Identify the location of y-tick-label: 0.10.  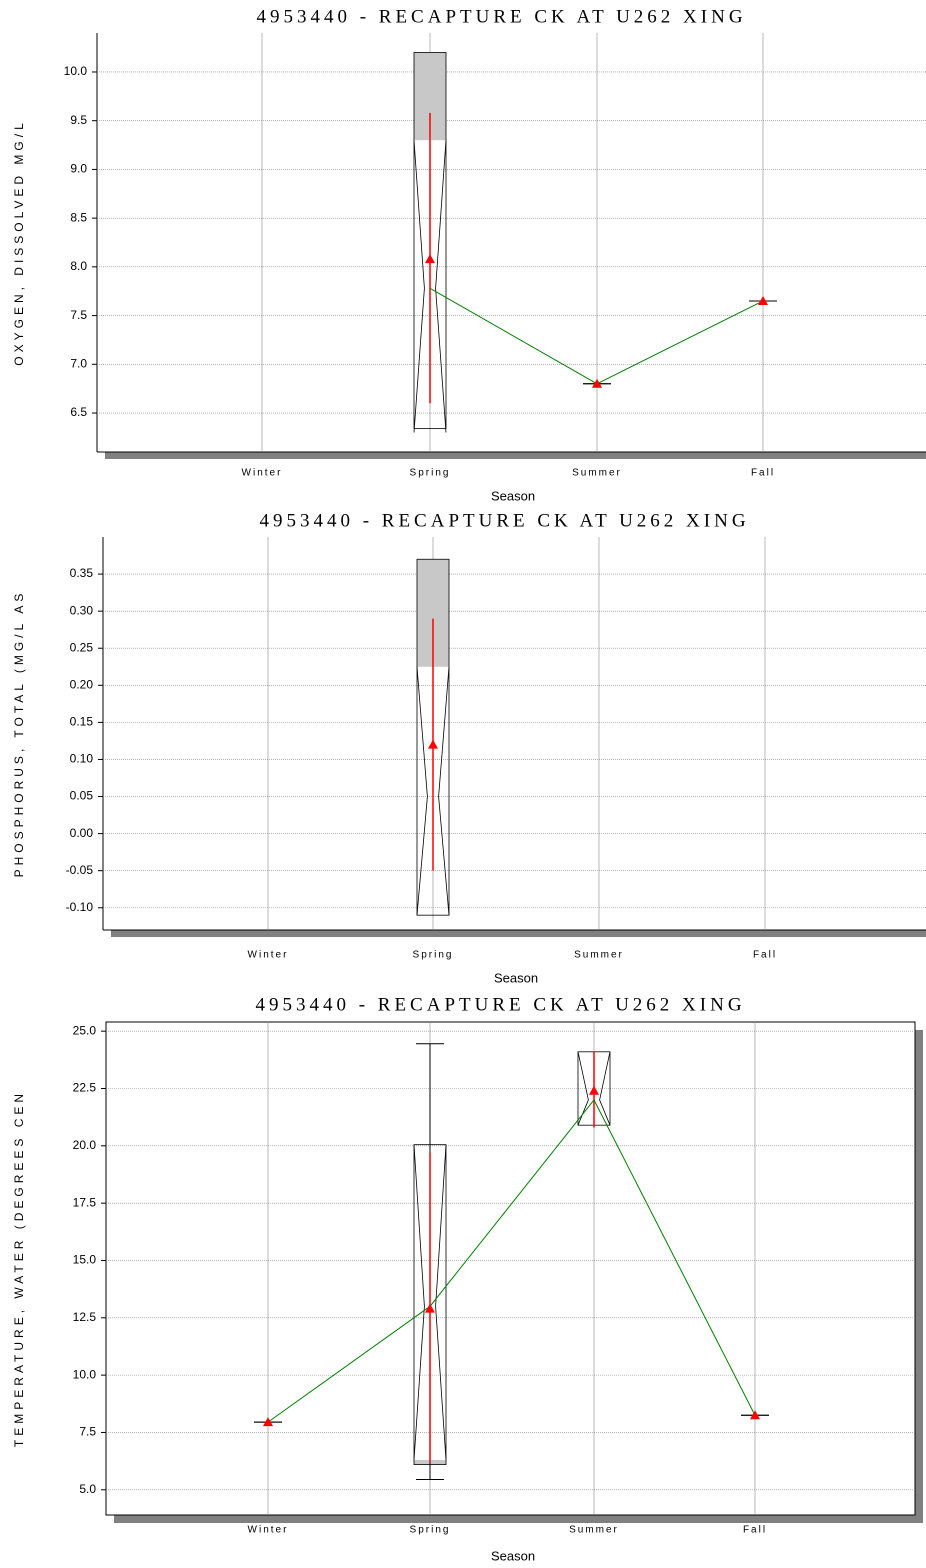
(82, 759).